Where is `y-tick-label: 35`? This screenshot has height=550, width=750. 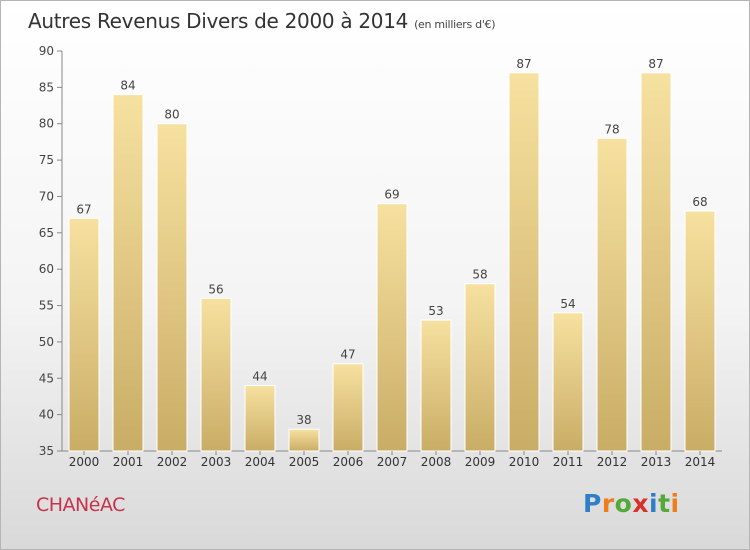 y-tick-label: 35 is located at coordinates (46, 451).